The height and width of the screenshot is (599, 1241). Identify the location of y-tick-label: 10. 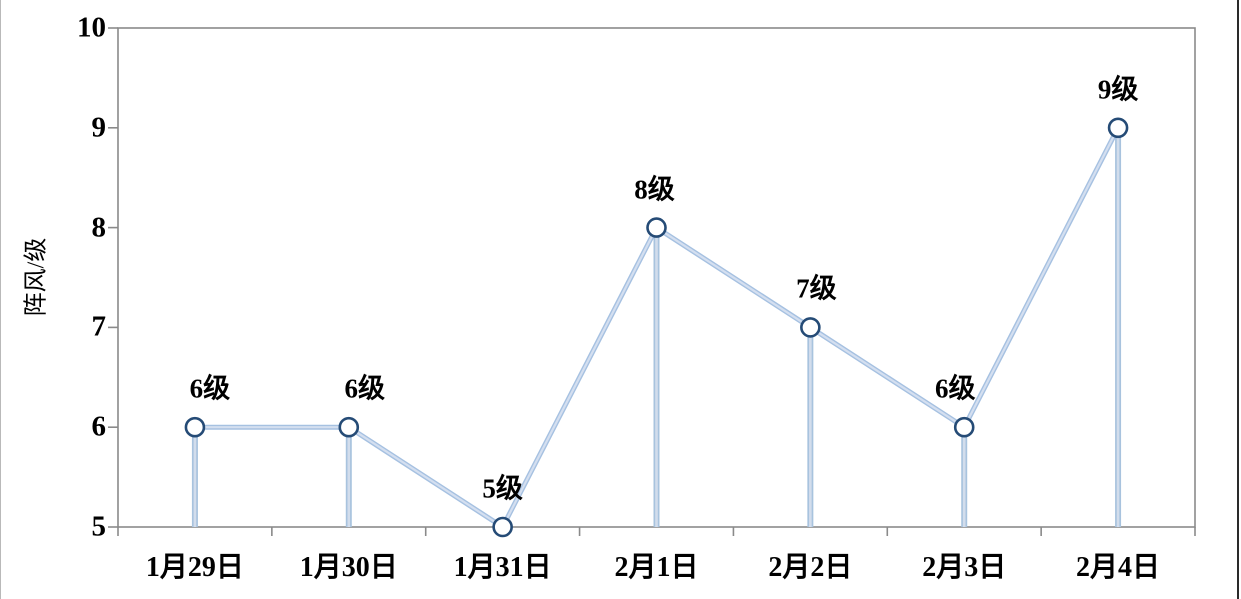
(91, 27).